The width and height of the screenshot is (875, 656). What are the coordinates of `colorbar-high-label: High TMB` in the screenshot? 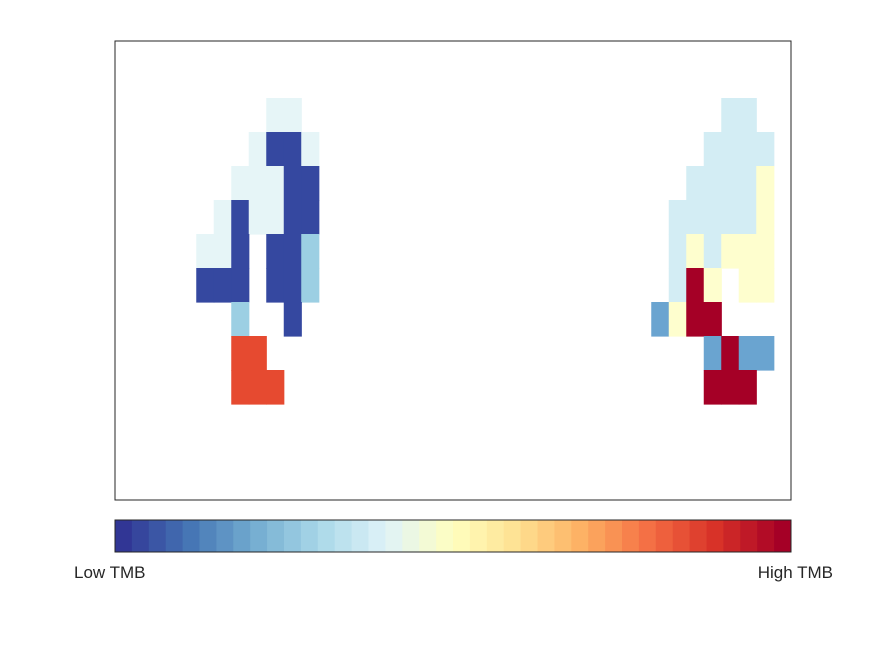 It's located at (795, 572).